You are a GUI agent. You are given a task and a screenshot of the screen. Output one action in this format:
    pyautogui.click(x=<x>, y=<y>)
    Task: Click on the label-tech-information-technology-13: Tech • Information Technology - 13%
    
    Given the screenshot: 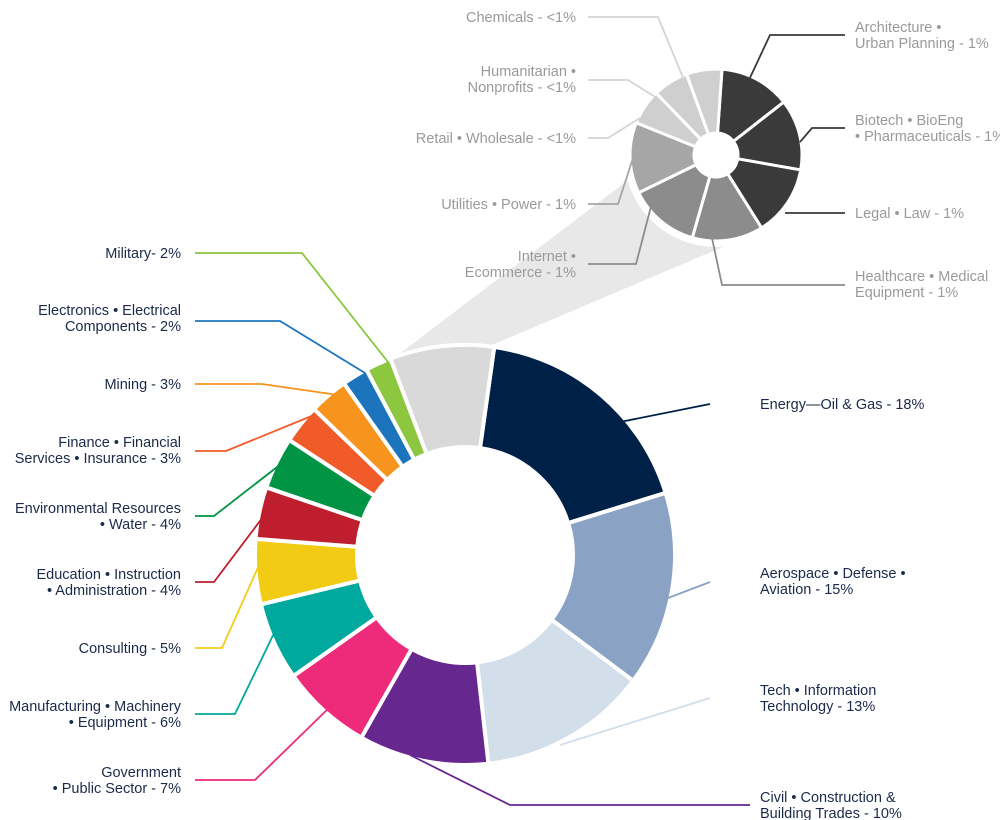 What is the action you would take?
    pyautogui.click(x=818, y=699)
    